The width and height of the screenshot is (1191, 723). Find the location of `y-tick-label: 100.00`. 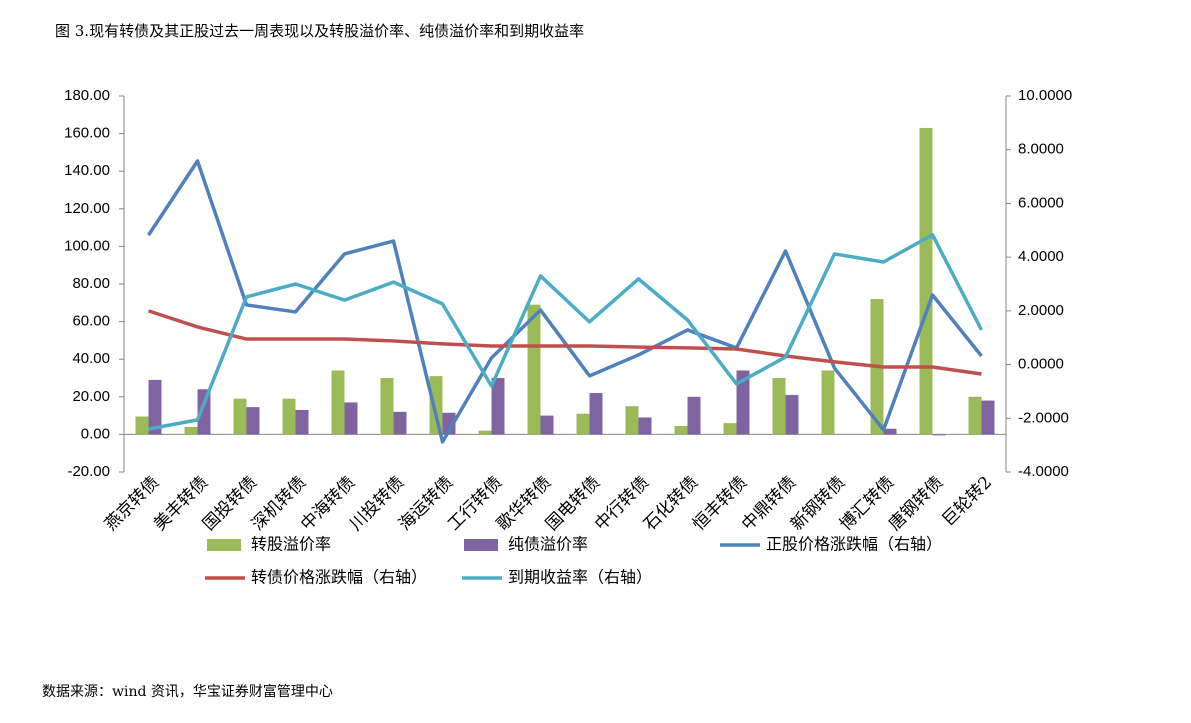

y-tick-label: 100.00 is located at coordinates (87, 245).